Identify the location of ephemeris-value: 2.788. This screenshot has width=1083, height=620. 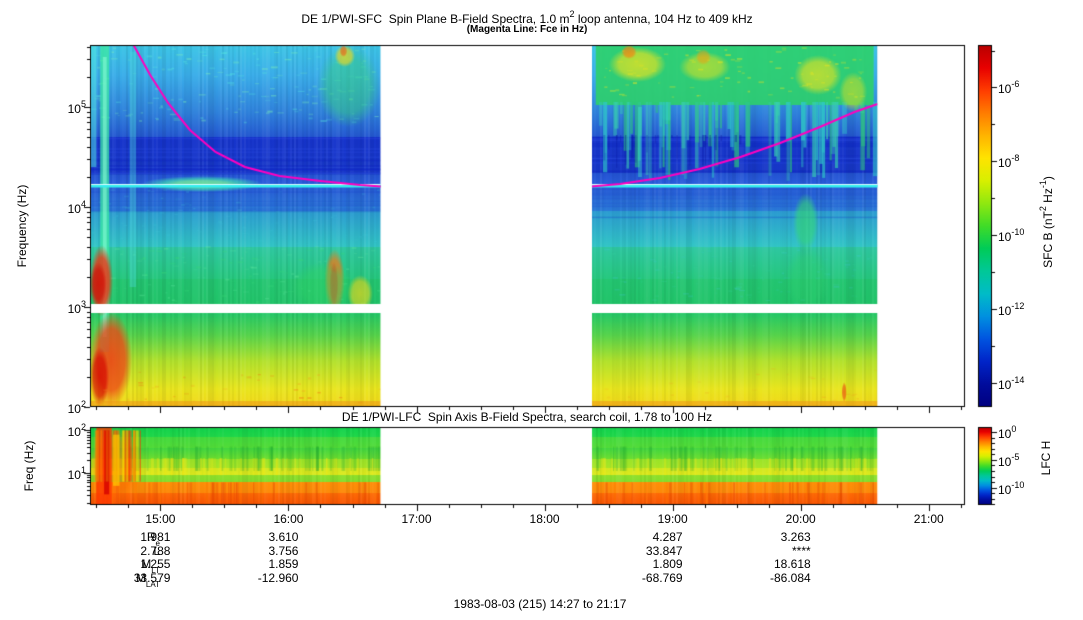
(155, 551).